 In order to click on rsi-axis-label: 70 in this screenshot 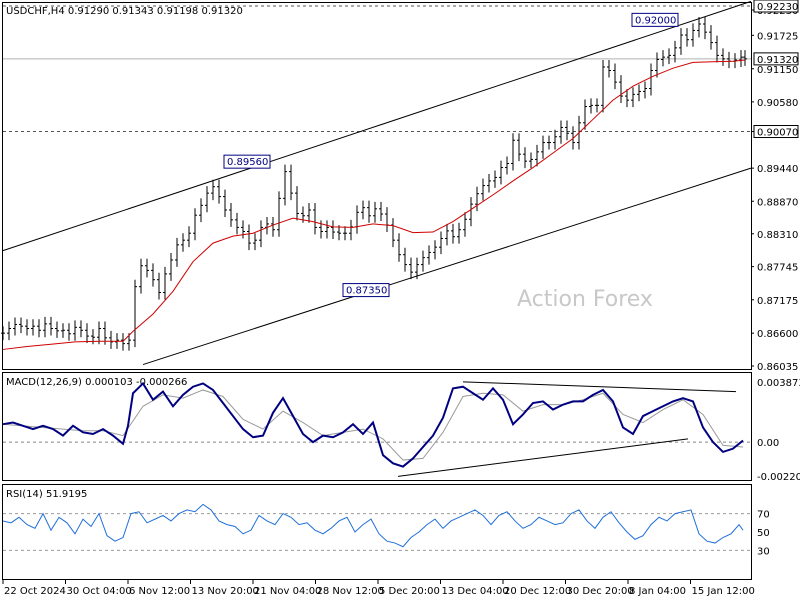, I will do `click(763, 515)`.